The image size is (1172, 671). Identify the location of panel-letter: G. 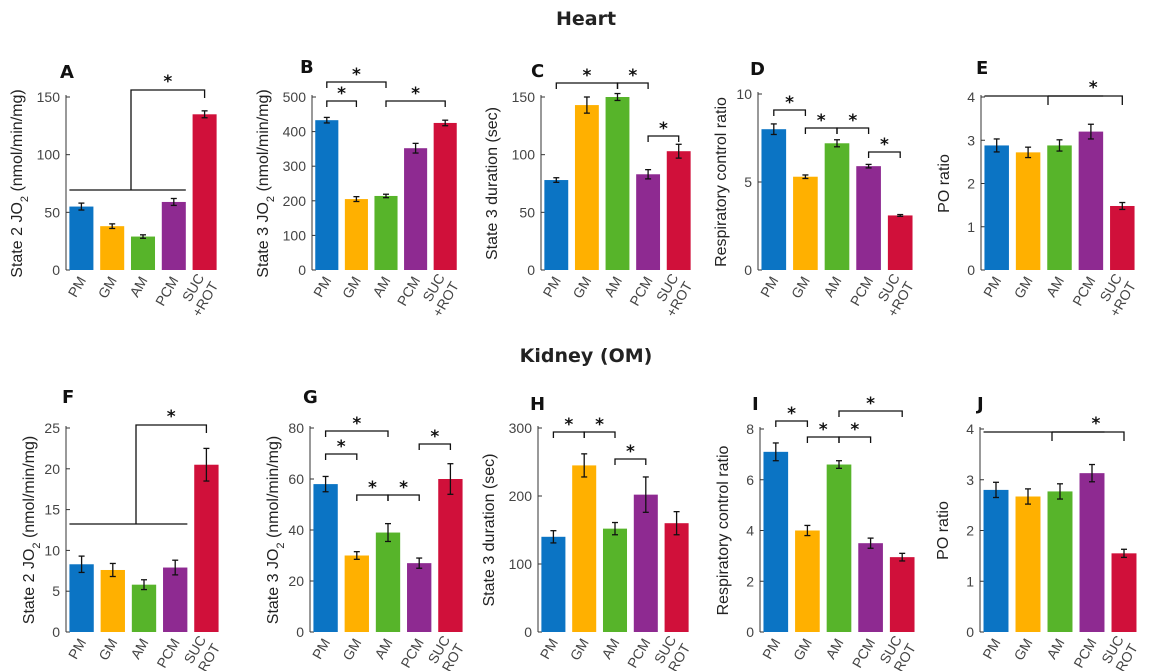
(310, 397).